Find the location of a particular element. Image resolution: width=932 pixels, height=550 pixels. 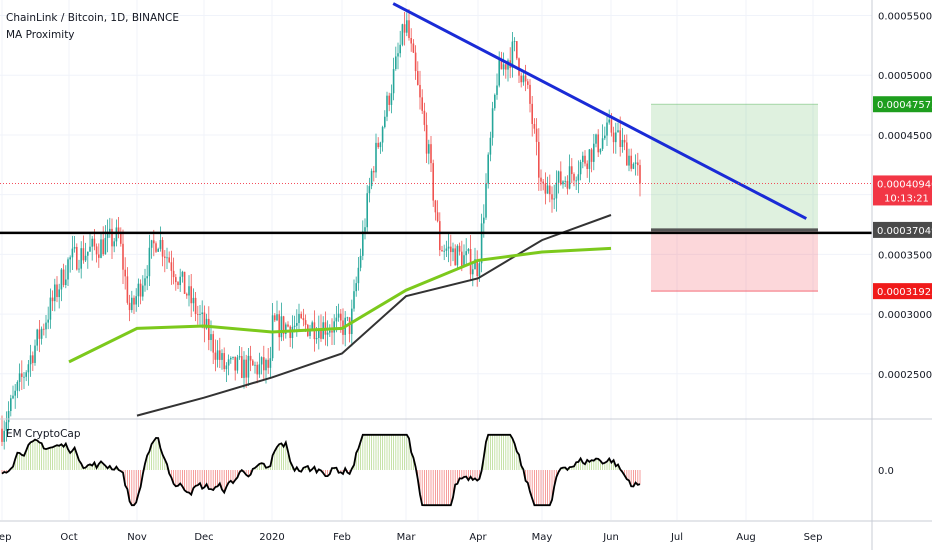

indicator-label: MA Proximity is located at coordinates (40, 35).